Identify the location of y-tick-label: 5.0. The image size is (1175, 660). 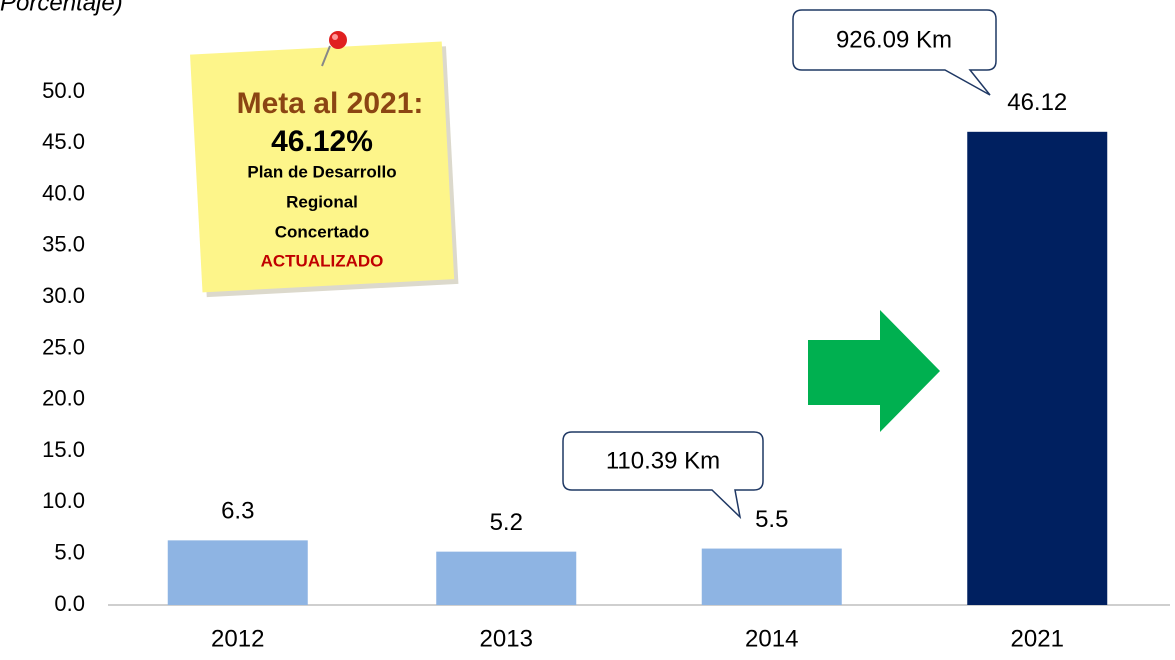
(69, 552).